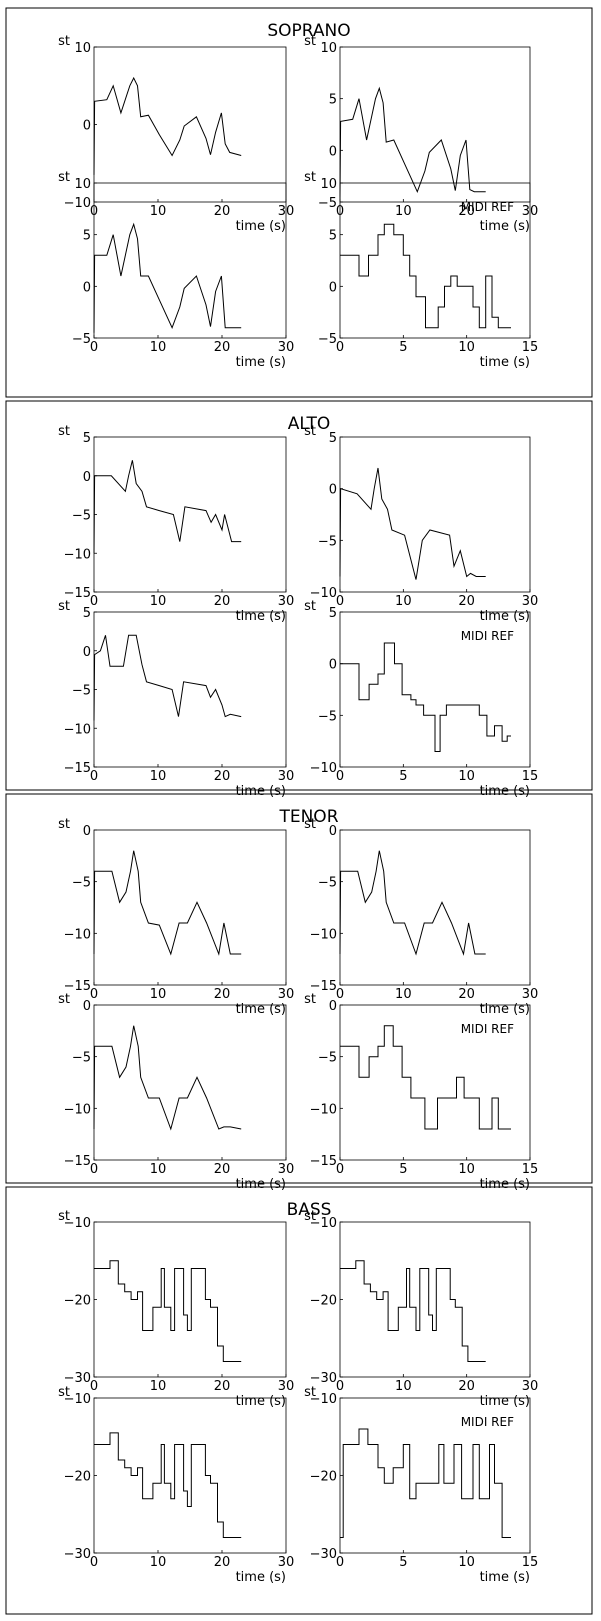 This screenshot has height=1621, width=601. I want to click on subplot: 0 5 10 15 −15 −10 −5 0 st time (s) MIDI REF, so click(421, 1092).